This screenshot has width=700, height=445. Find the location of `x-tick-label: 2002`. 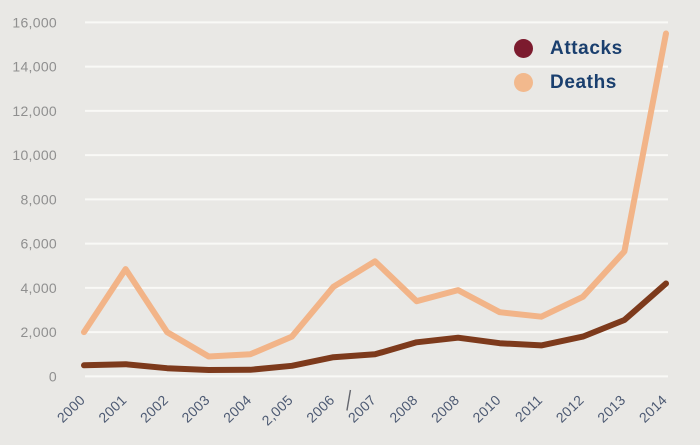

x-tick-label: 2002 is located at coordinates (154, 409).